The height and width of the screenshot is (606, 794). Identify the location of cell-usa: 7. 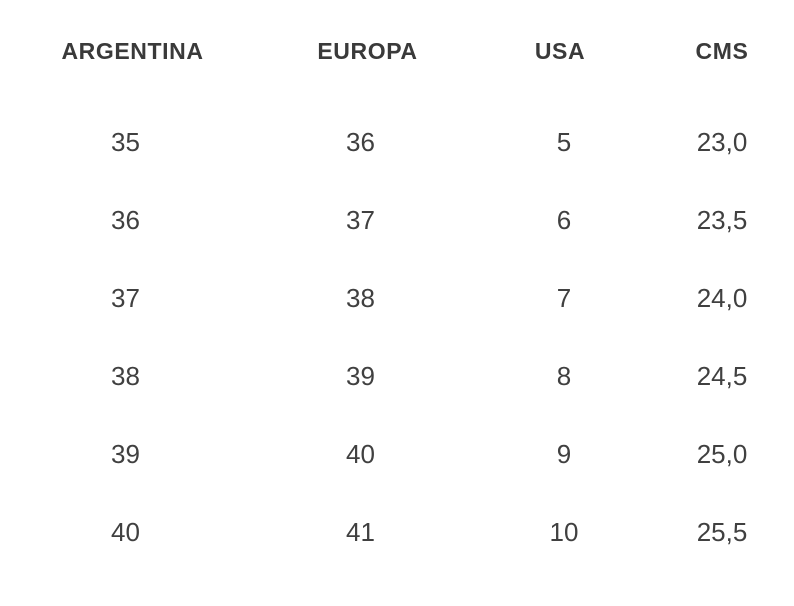
(564, 297).